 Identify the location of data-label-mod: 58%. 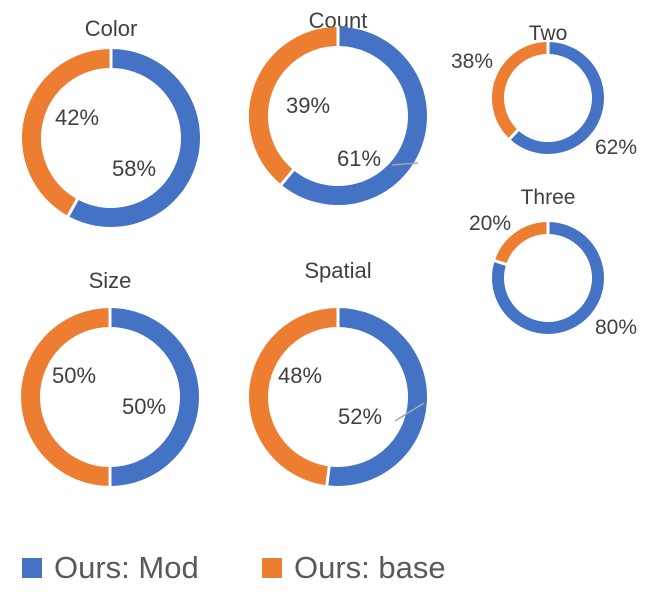
(134, 168).